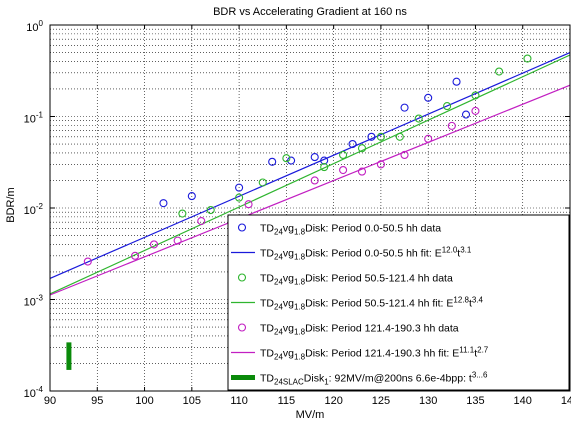  What do you see at coordinates (381, 401) in the screenshot?
I see `x-tick-label: 125` at bounding box center [381, 401].